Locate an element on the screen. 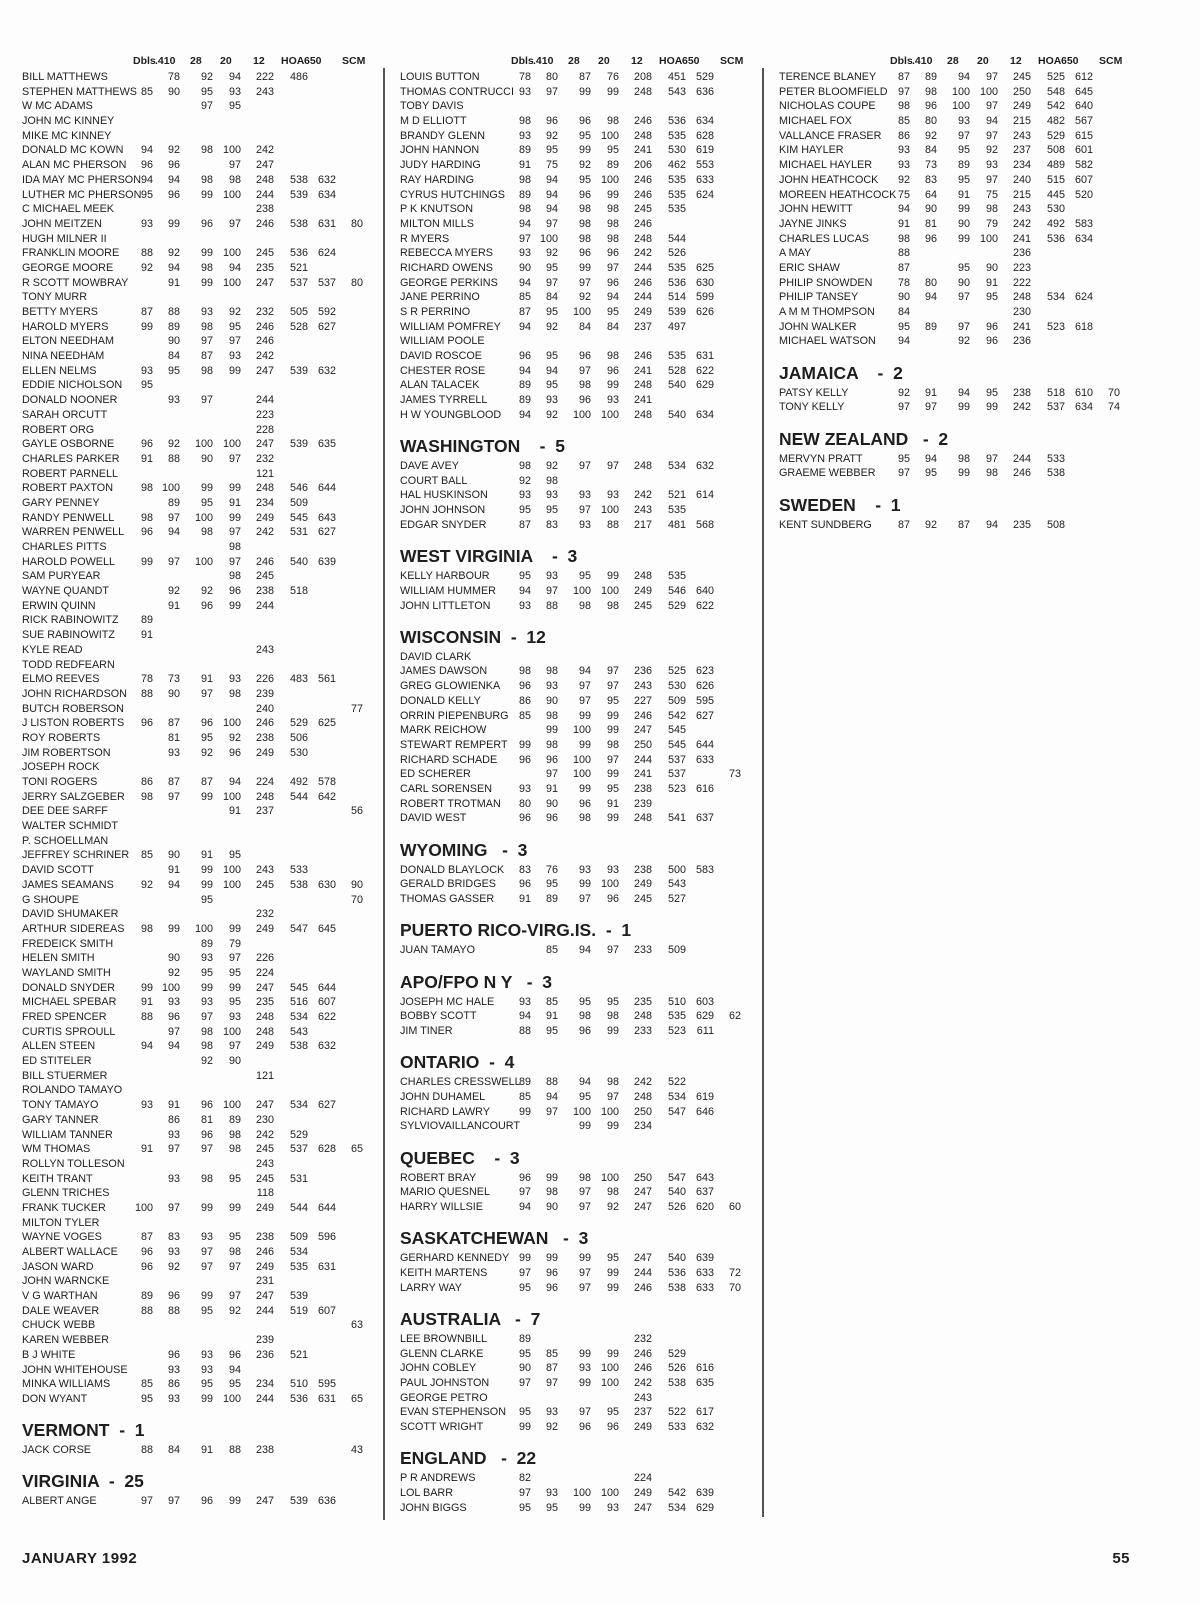 The image size is (1200, 1605). score-650: 630 is located at coordinates (704, 282).